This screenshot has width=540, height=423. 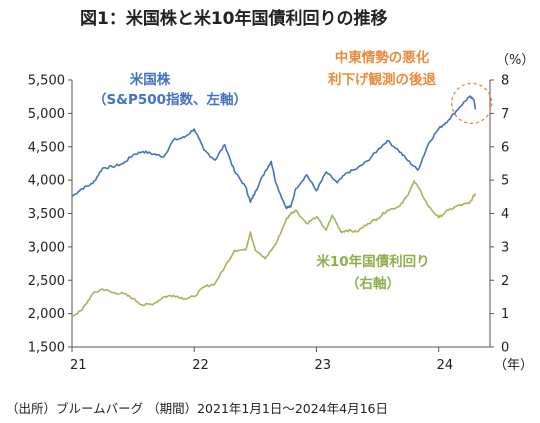 I want to click on annotation-event-line2: 利下げ観測の後退, so click(x=382, y=79).